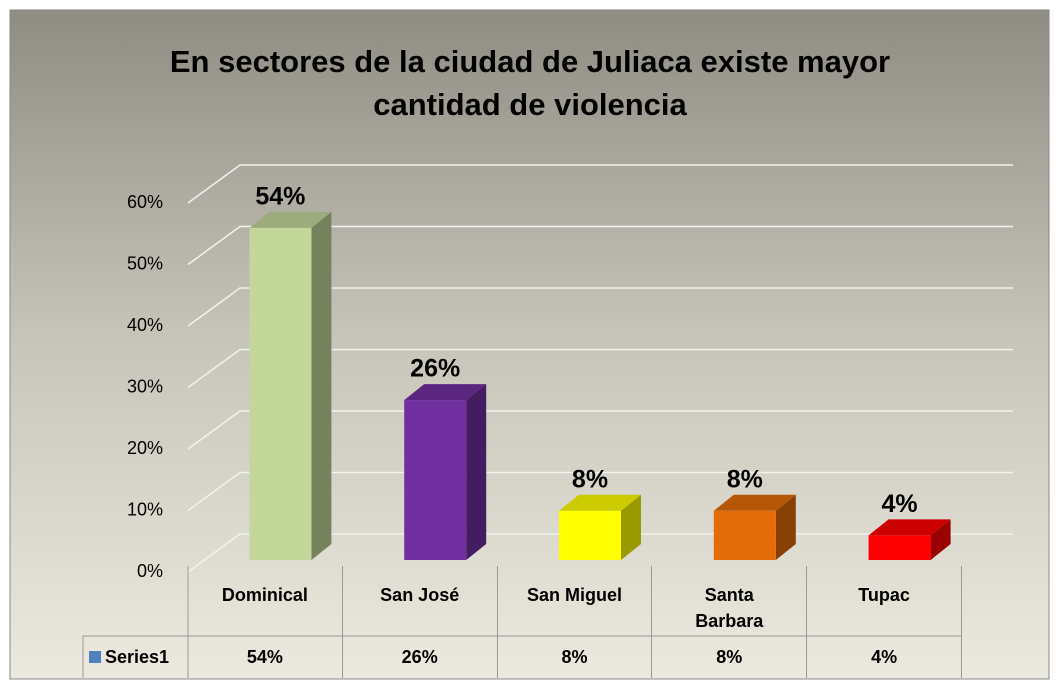  What do you see at coordinates (145, 202) in the screenshot?
I see `y-tick-label: 60%` at bounding box center [145, 202].